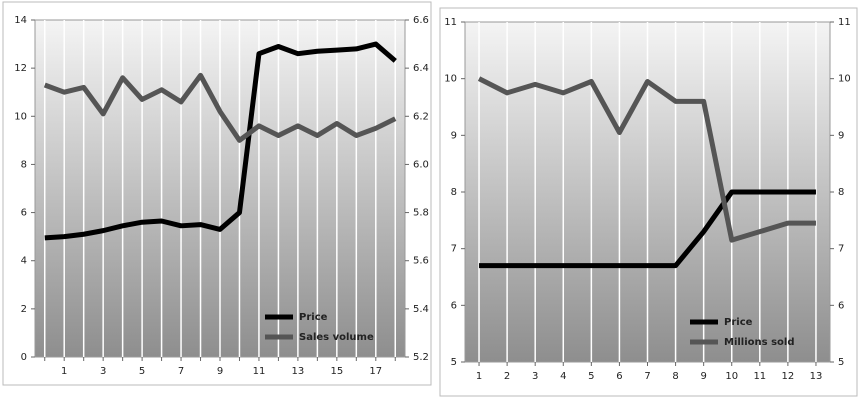 This screenshot has height=399, width=859. What do you see at coordinates (24, 261) in the screenshot?
I see `y-tick-label: 4` at bounding box center [24, 261].